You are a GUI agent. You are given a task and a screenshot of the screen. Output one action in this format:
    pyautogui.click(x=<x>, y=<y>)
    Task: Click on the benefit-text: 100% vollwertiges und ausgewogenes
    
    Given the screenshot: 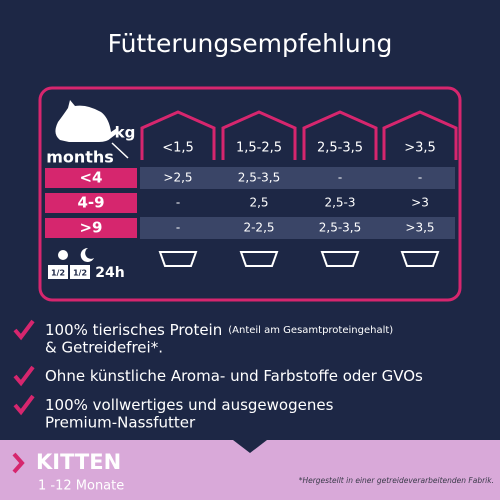 What is the action you would take?
    pyautogui.click(x=189, y=405)
    